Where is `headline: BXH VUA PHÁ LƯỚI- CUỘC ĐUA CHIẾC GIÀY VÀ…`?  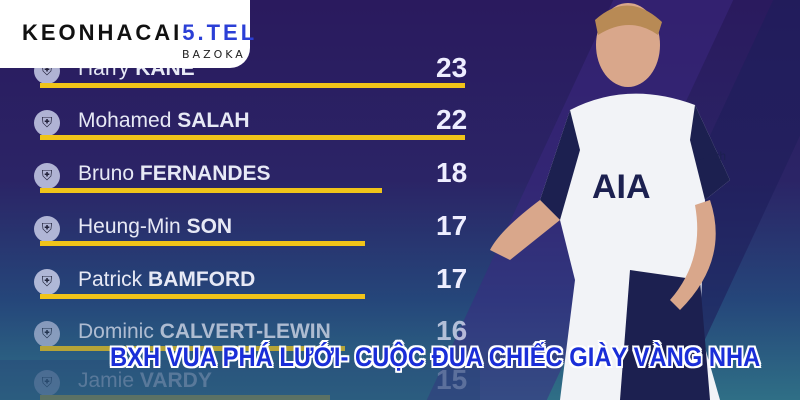
headline: BXH VUA PHÁ LƯỚI- CUỘC ĐUA CHIẾC GIÀY VÀ… is located at coordinates (435, 357).